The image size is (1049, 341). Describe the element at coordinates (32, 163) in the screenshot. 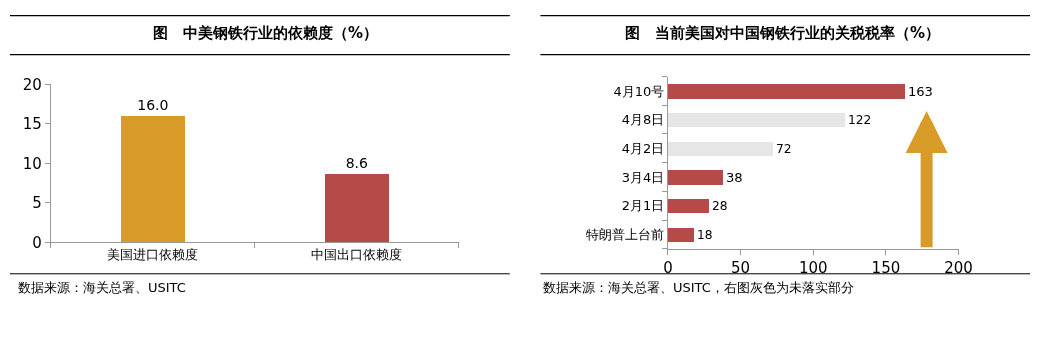

I see `y-tick-label: 10` at that location.